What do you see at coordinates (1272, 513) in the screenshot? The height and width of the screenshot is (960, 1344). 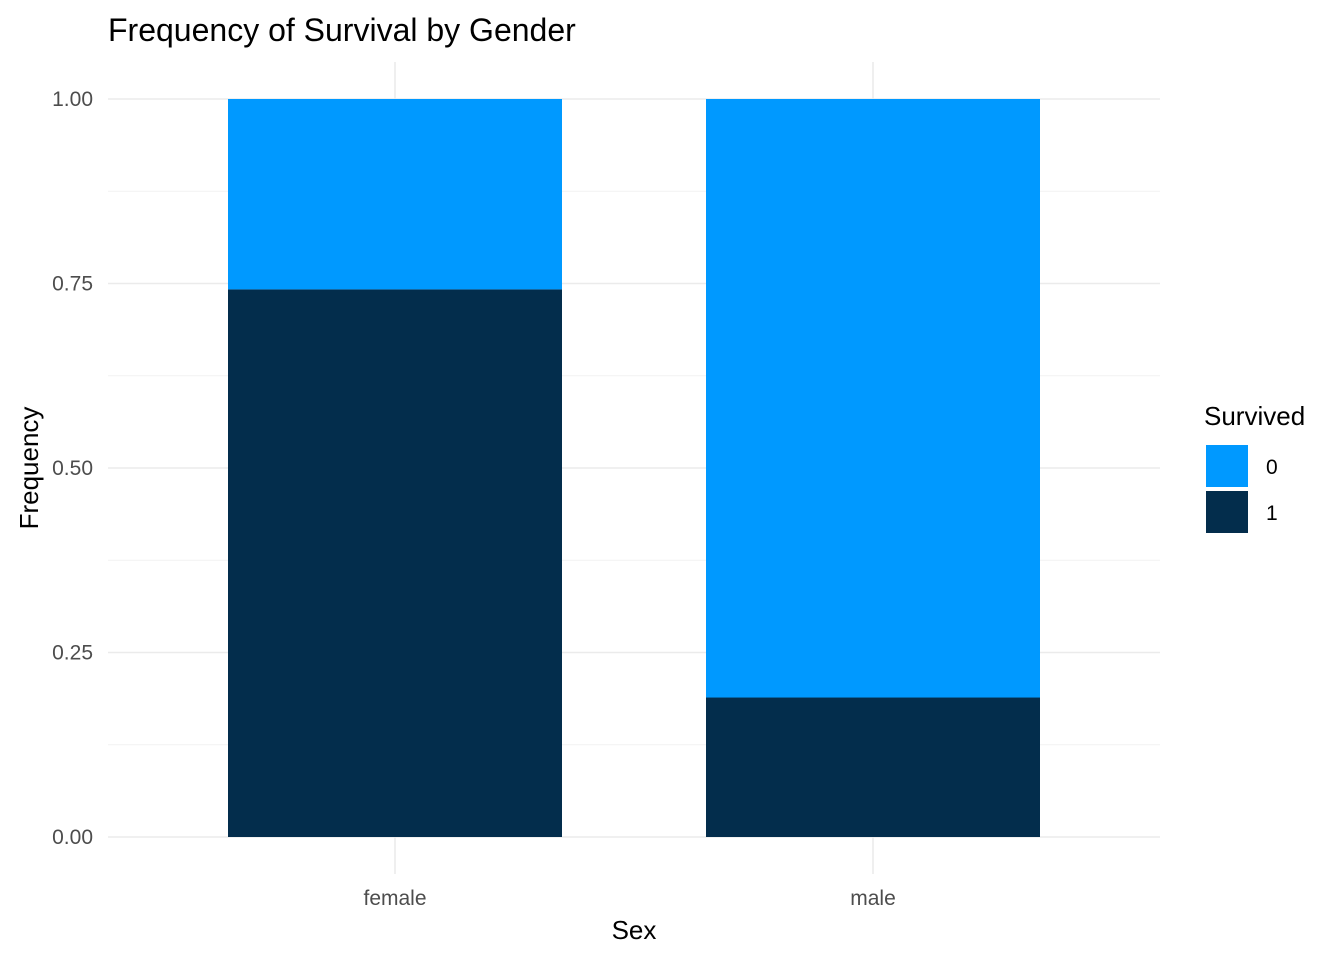 I see `legend-label: 1` at bounding box center [1272, 513].